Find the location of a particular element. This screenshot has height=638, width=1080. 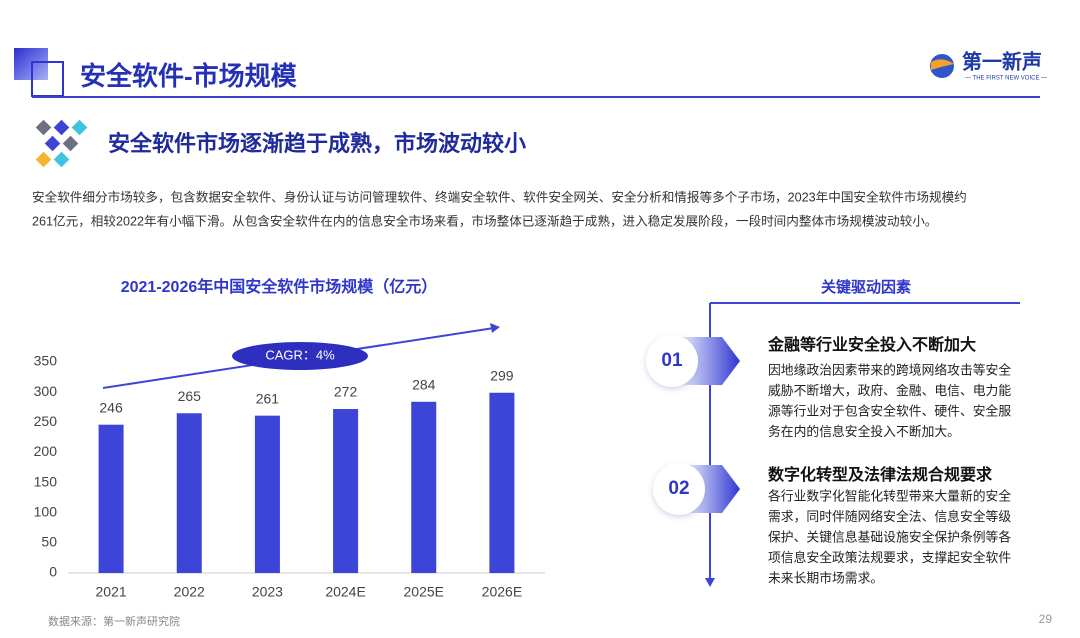

y-tick-label: 150 is located at coordinates (46, 481).